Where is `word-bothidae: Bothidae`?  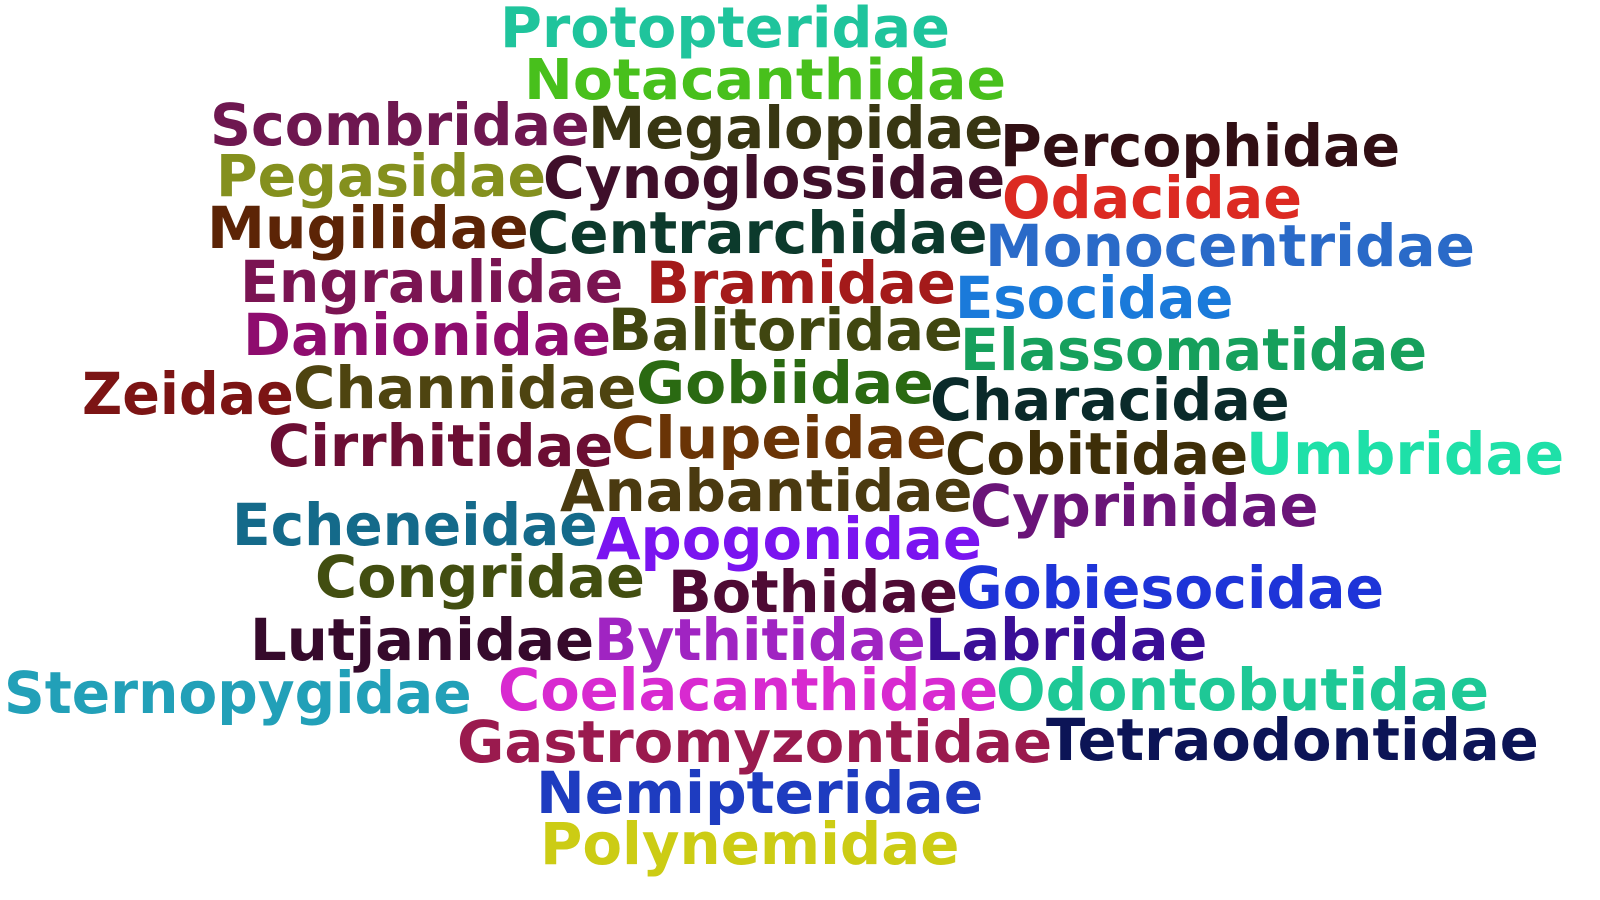
word-bothidae: Bothidae is located at coordinates (813, 592).